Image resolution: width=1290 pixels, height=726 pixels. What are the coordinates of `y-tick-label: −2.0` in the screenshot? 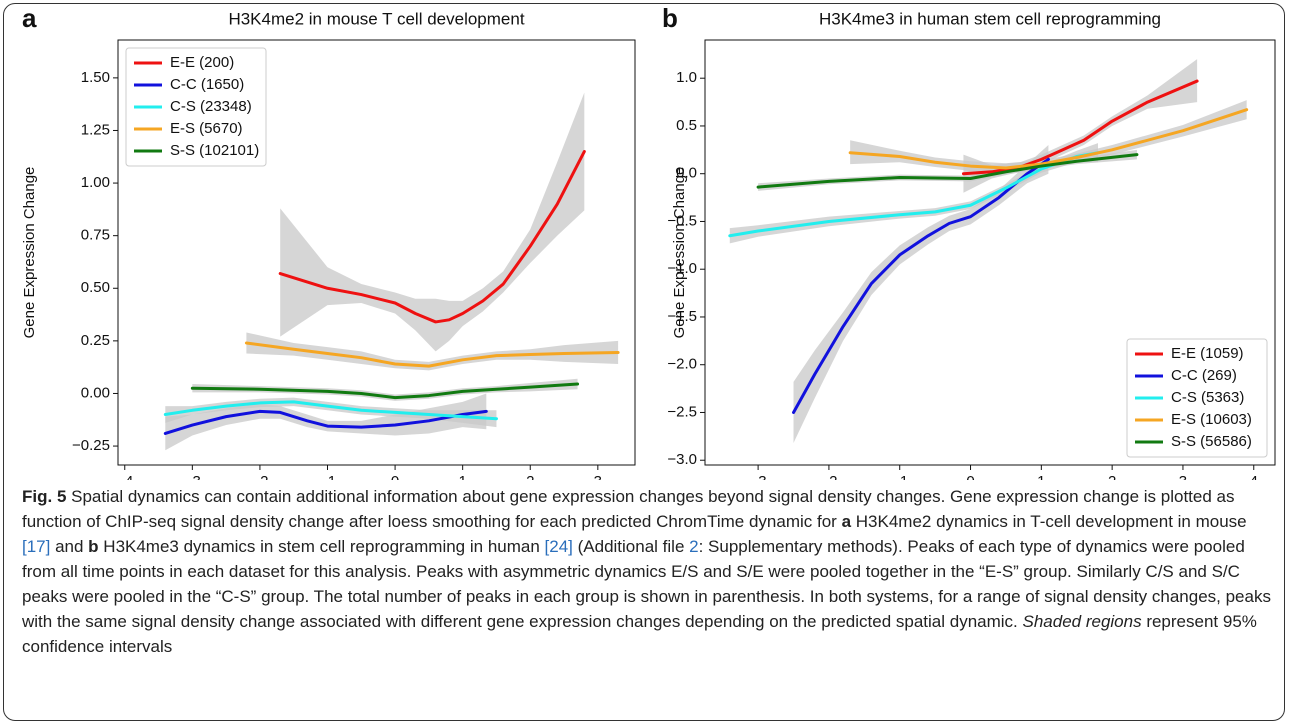 It's located at (682, 364).